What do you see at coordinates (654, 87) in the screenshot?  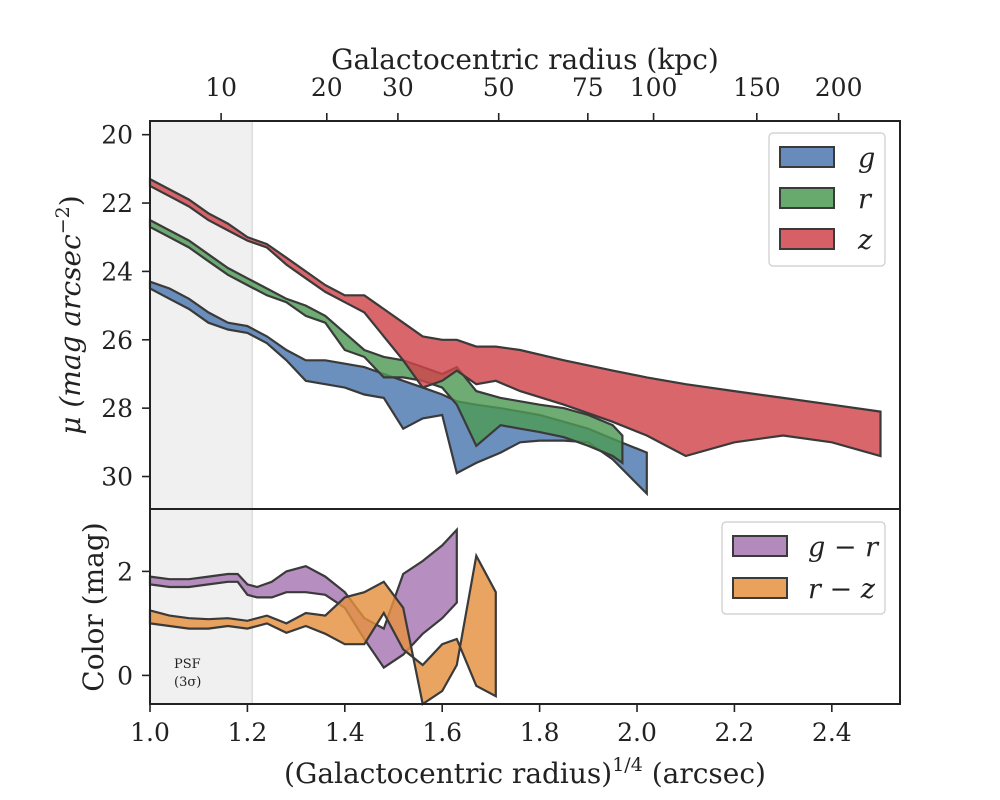 I see `top-tick-label: 100` at bounding box center [654, 87].